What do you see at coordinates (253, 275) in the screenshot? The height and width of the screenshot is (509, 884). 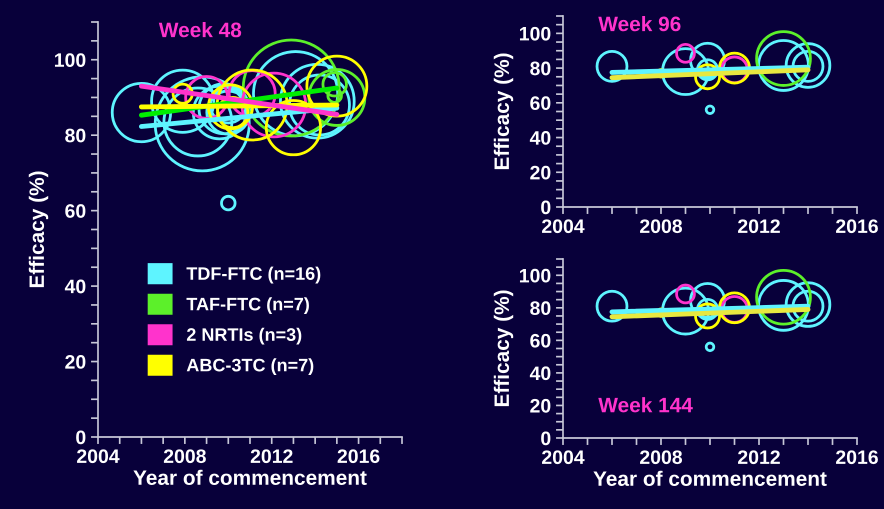 I see `legend-label: TDF-FTC (n=16)` at bounding box center [253, 275].